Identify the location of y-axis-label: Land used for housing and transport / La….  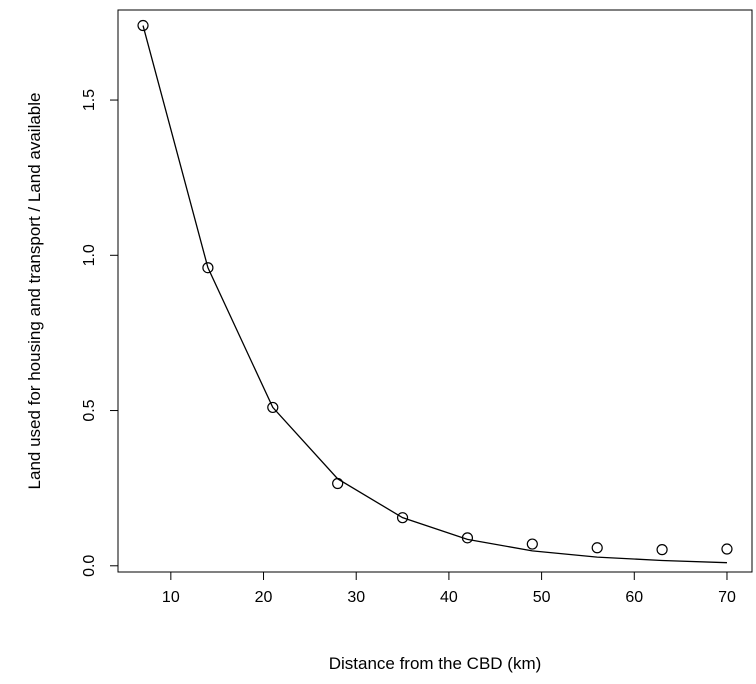
(34, 291).